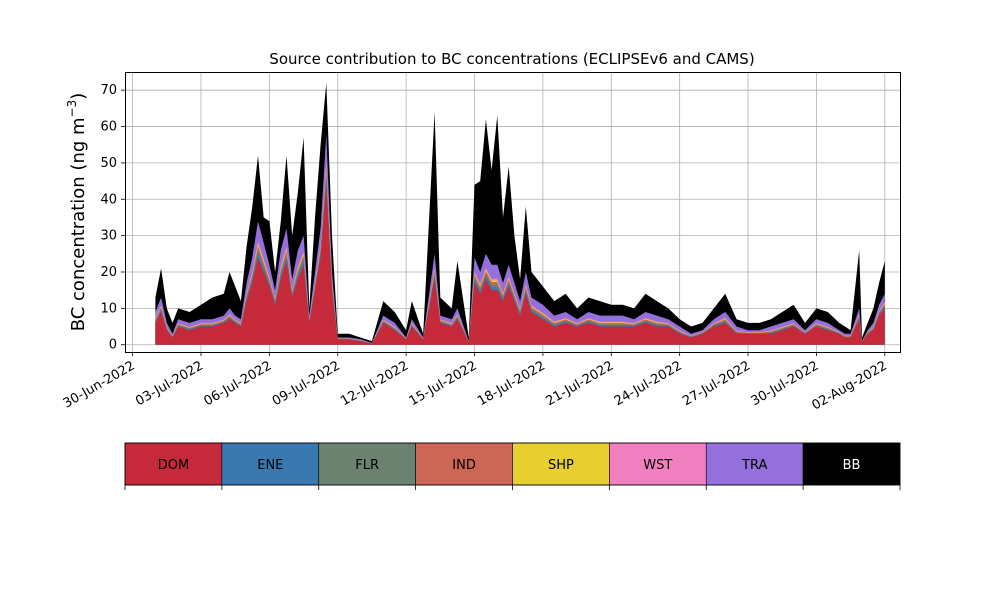 Image resolution: width=1000 pixels, height=600 pixels. What do you see at coordinates (108, 272) in the screenshot?
I see `y-tick-label: 20` at bounding box center [108, 272].